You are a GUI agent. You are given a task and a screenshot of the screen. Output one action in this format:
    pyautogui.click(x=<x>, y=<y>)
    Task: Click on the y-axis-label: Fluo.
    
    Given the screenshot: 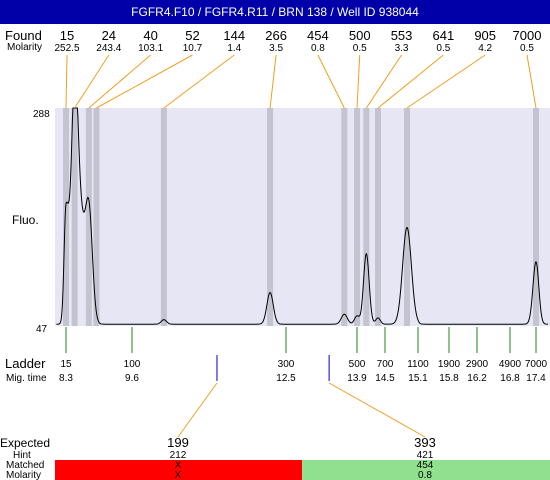 What is the action you would take?
    pyautogui.click(x=25, y=220)
    